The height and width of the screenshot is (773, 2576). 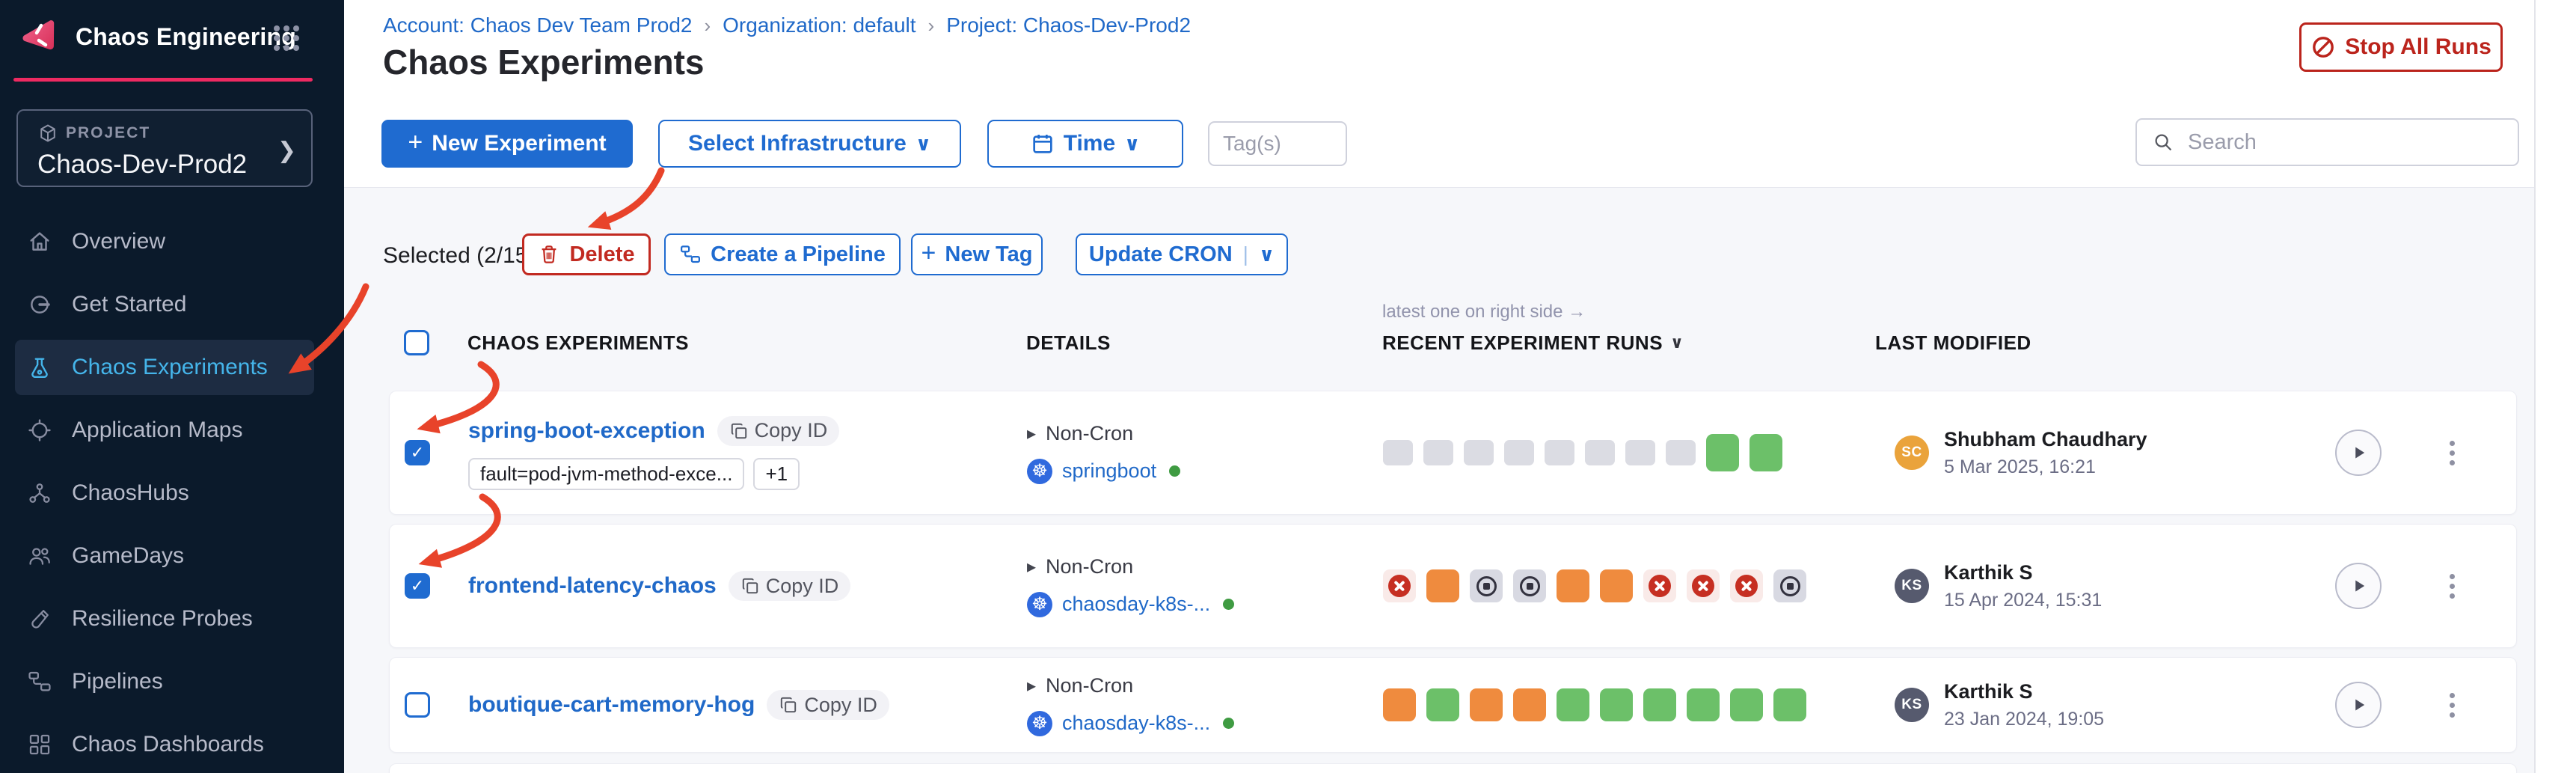 I want to click on search-box, so click(x=2327, y=142).